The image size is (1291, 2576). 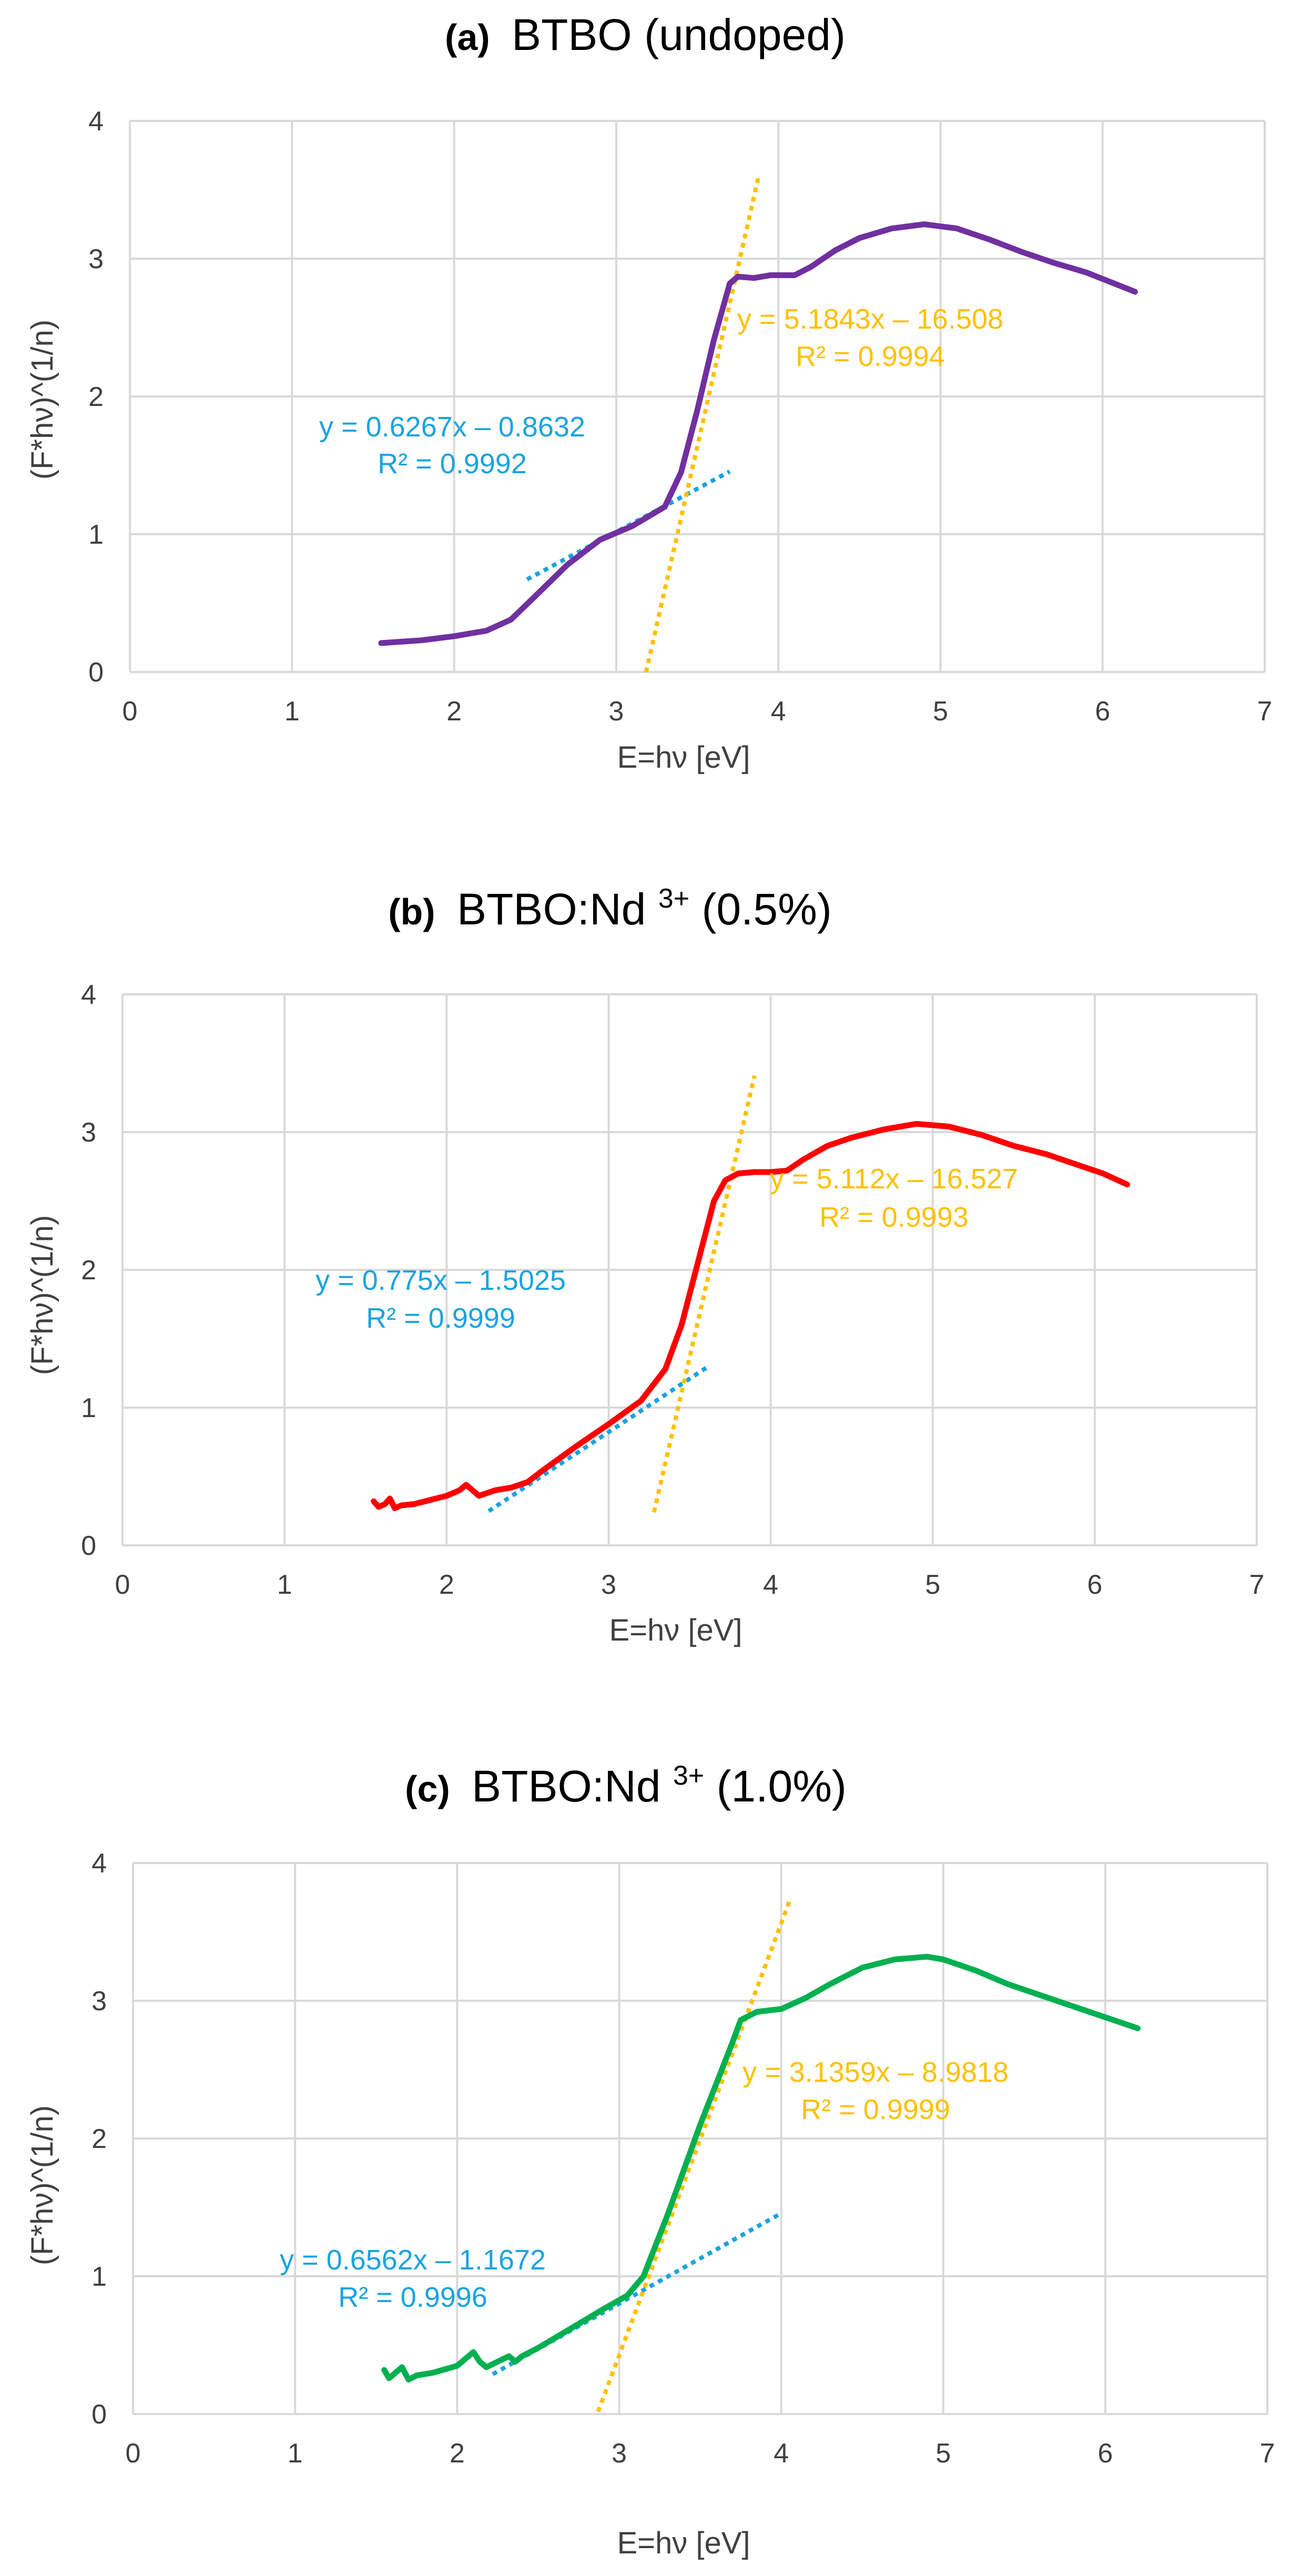 What do you see at coordinates (599, 1438) in the screenshot?
I see `fit-line-blue-b` at bounding box center [599, 1438].